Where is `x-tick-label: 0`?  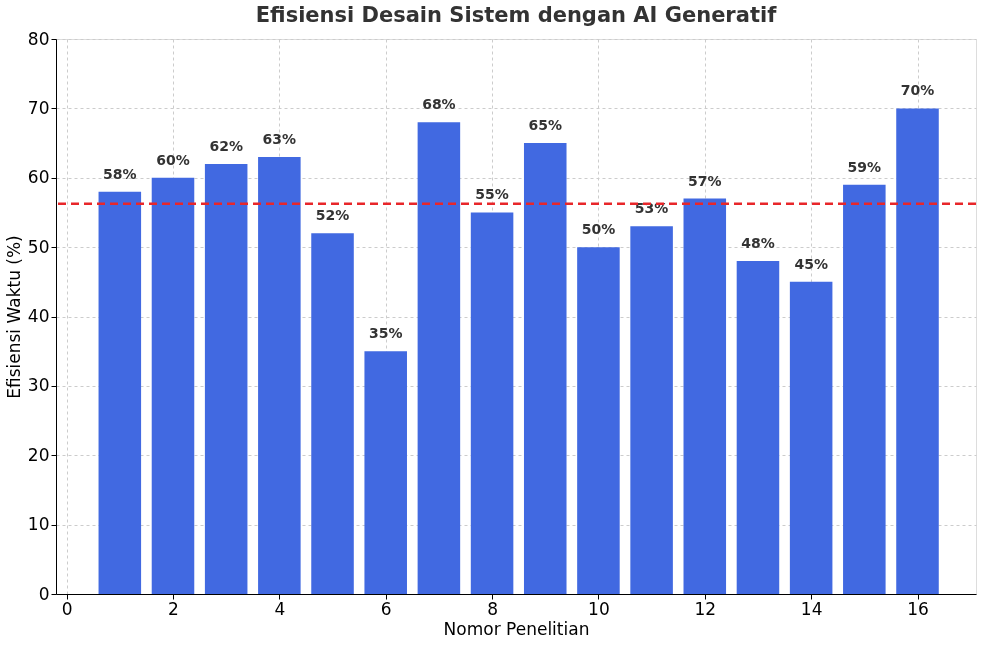 x-tick-label: 0 is located at coordinates (67, 608).